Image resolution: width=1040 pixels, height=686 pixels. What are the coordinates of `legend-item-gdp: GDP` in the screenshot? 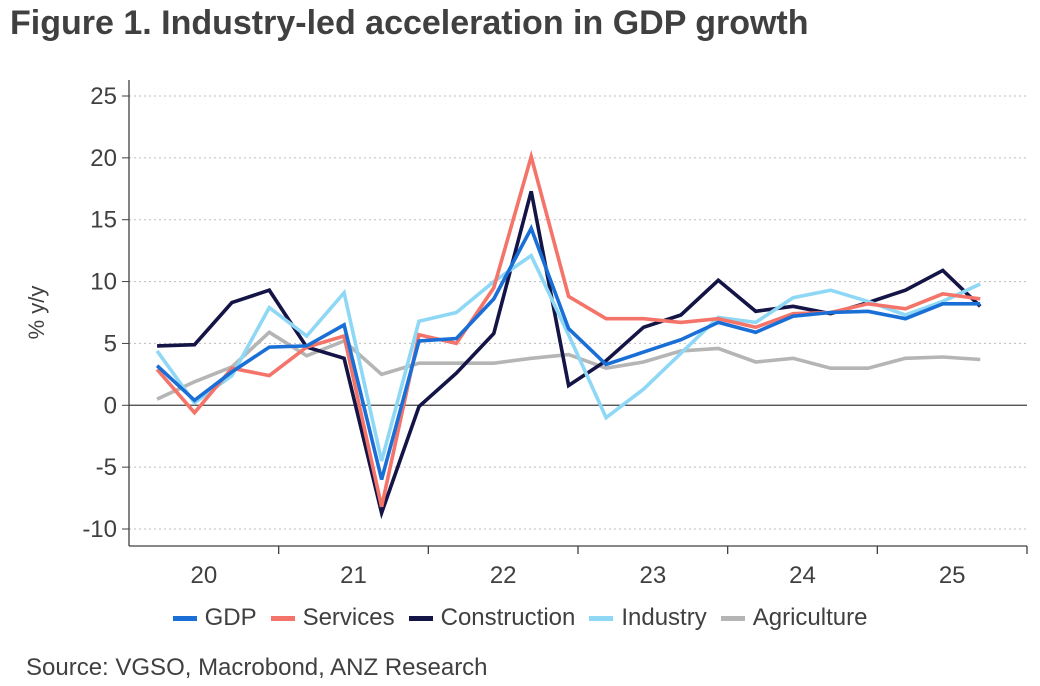 It's located at (214, 618).